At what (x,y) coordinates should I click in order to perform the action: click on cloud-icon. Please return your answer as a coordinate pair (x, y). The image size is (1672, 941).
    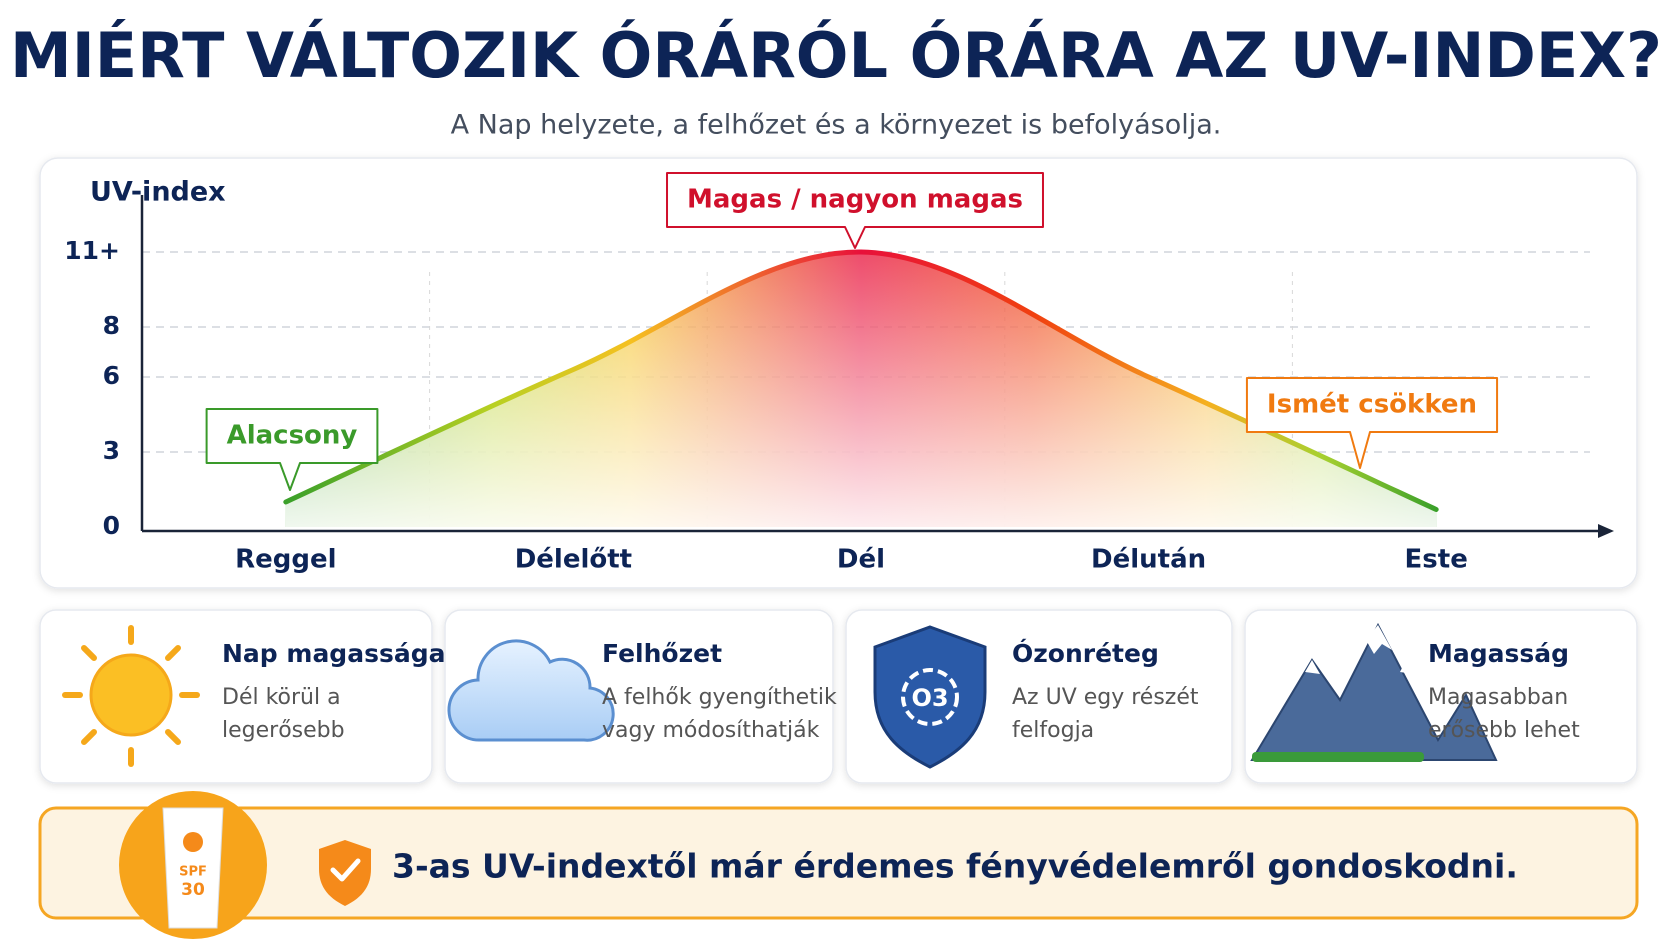
    Looking at the image, I should click on (531, 690).